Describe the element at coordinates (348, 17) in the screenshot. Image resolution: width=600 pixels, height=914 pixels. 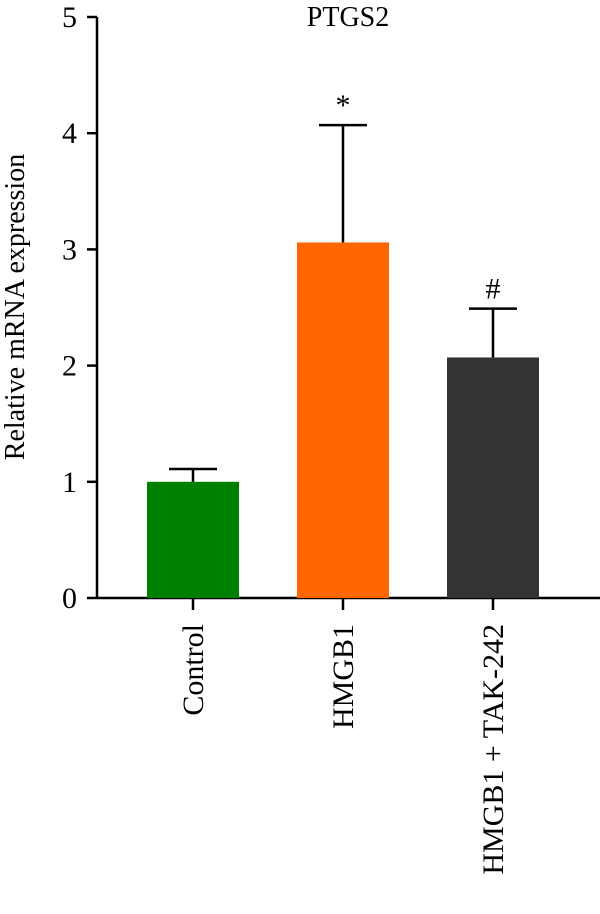
I see `chart-title: PTGS2` at that location.